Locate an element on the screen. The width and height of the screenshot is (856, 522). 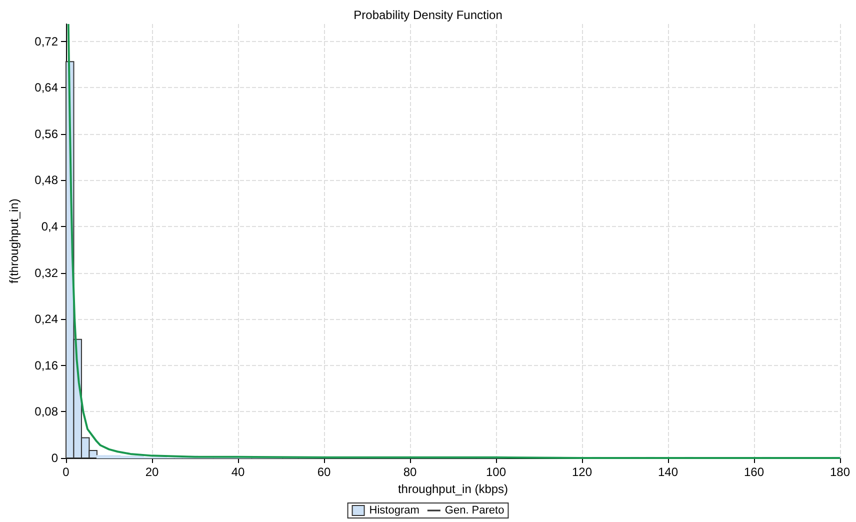
y-tick-label: 0,24 is located at coordinates (46, 319).